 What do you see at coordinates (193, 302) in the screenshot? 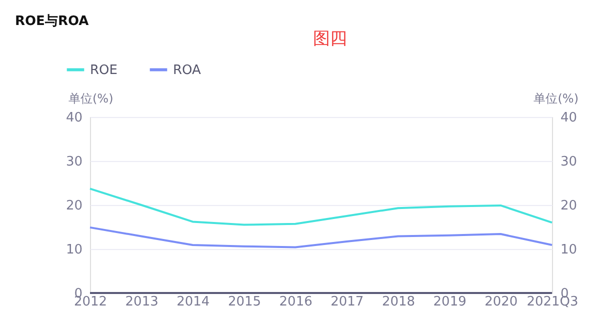
I see `x-tick-label: 2014` at bounding box center [193, 302].